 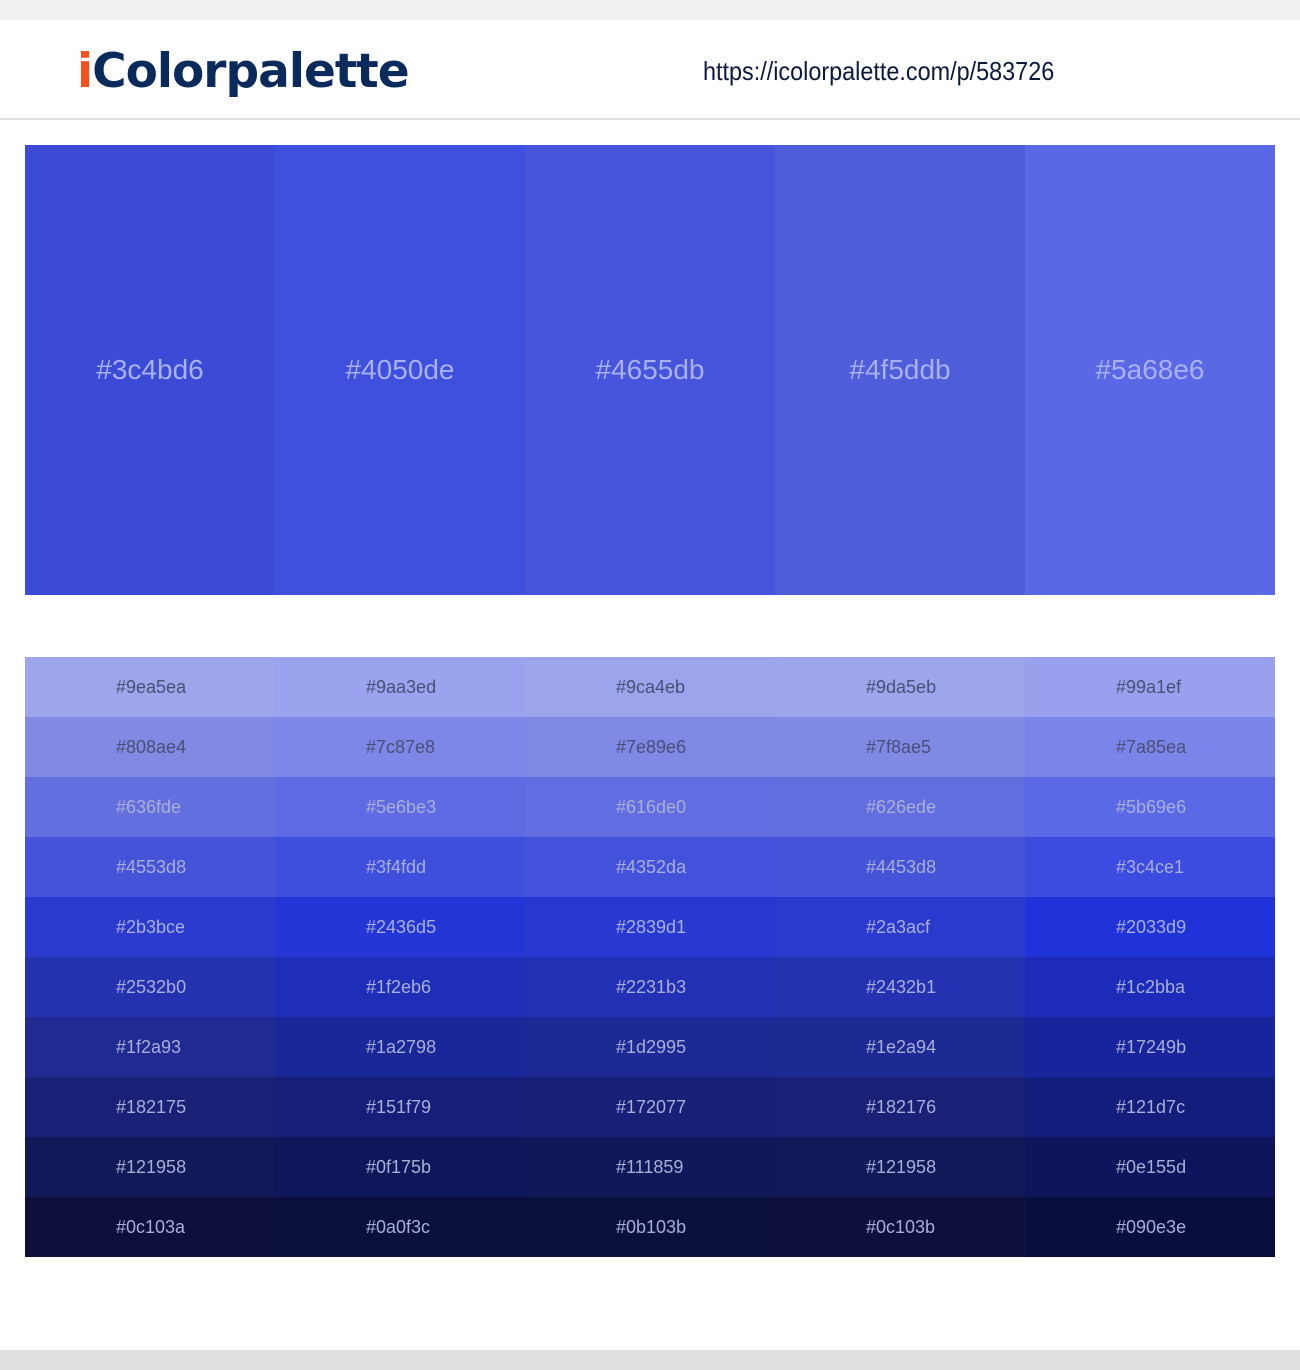 What do you see at coordinates (150, 1227) in the screenshot?
I see `shade-swatch: #0c103a` at bounding box center [150, 1227].